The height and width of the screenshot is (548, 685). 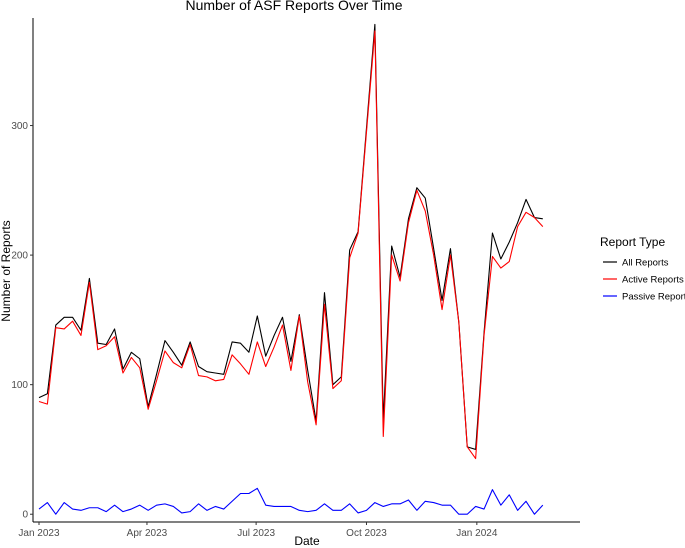 I want to click on legend-label: Active Reports, so click(x=653, y=280).